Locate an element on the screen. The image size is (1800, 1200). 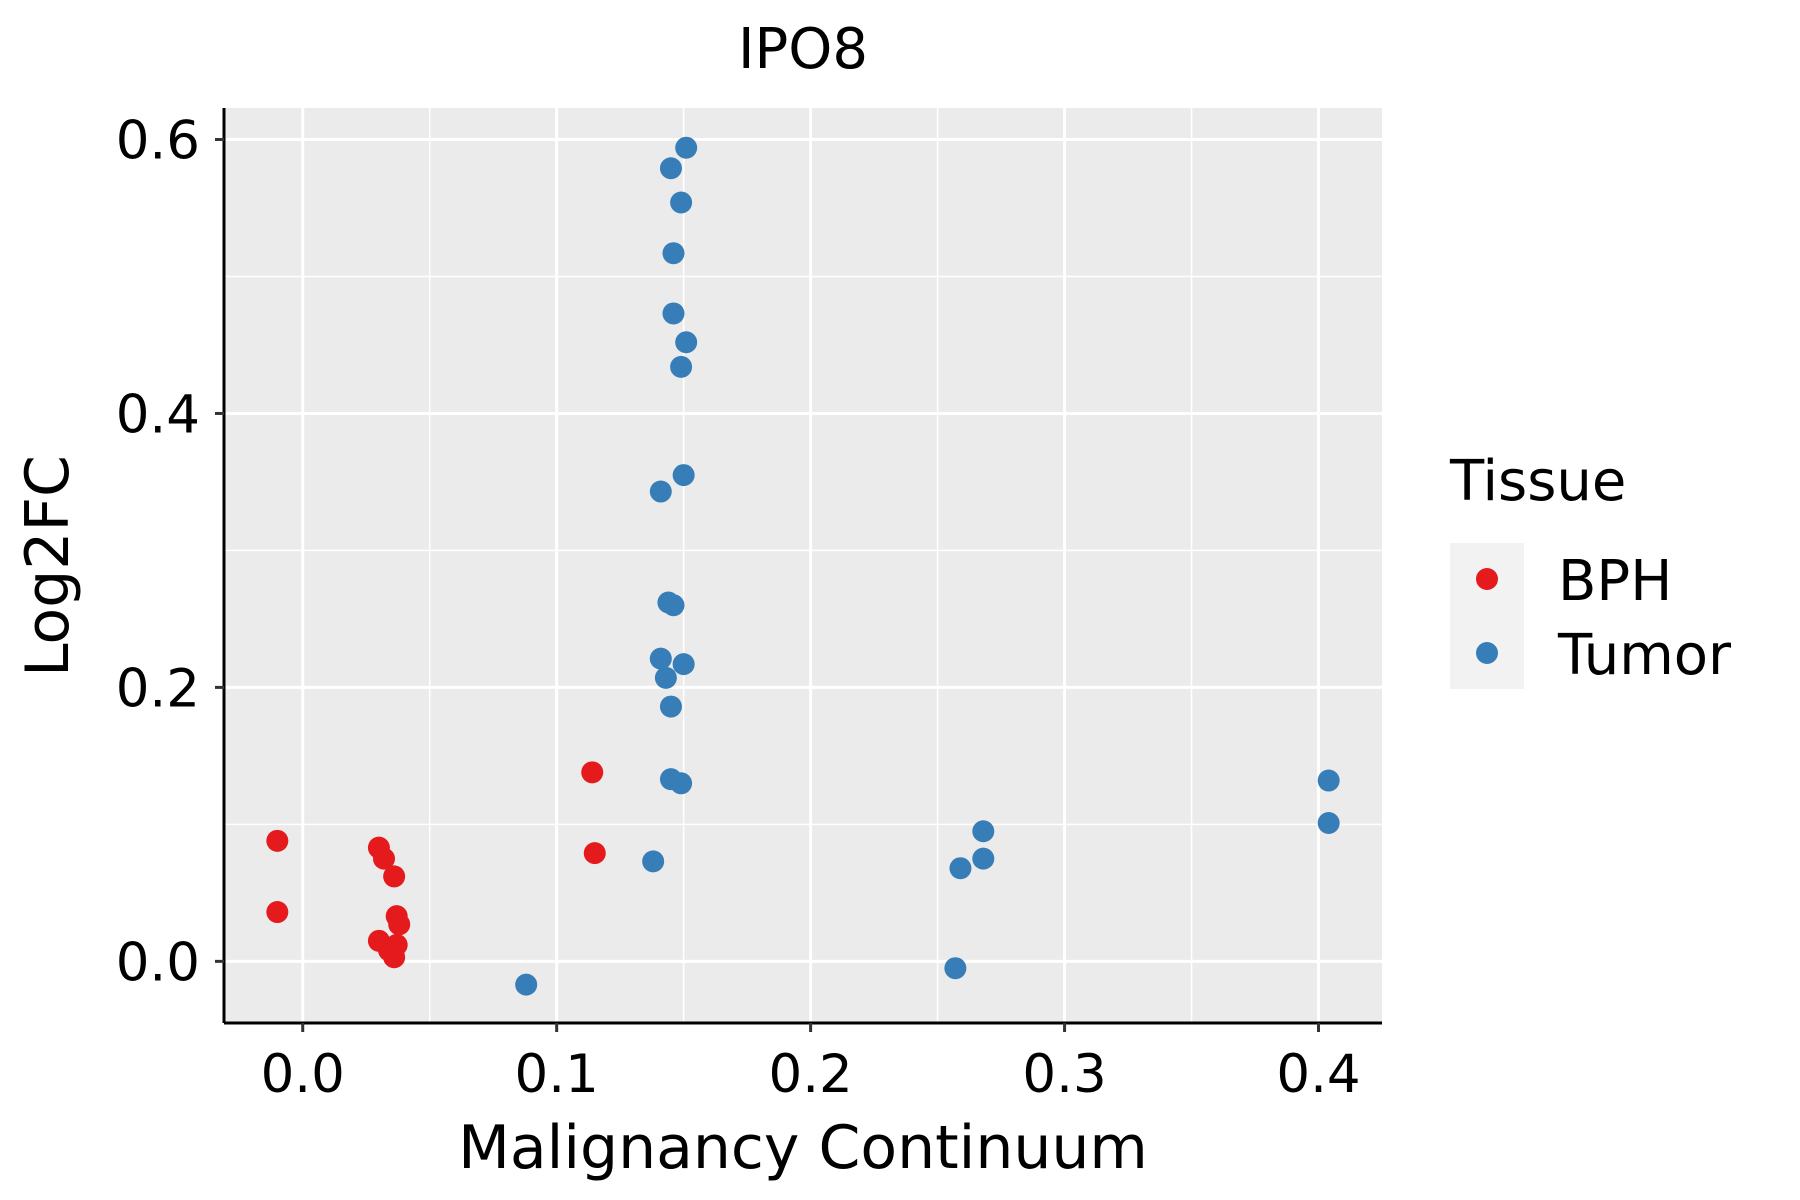
legend-title: Tissue is located at coordinates (1537, 481).